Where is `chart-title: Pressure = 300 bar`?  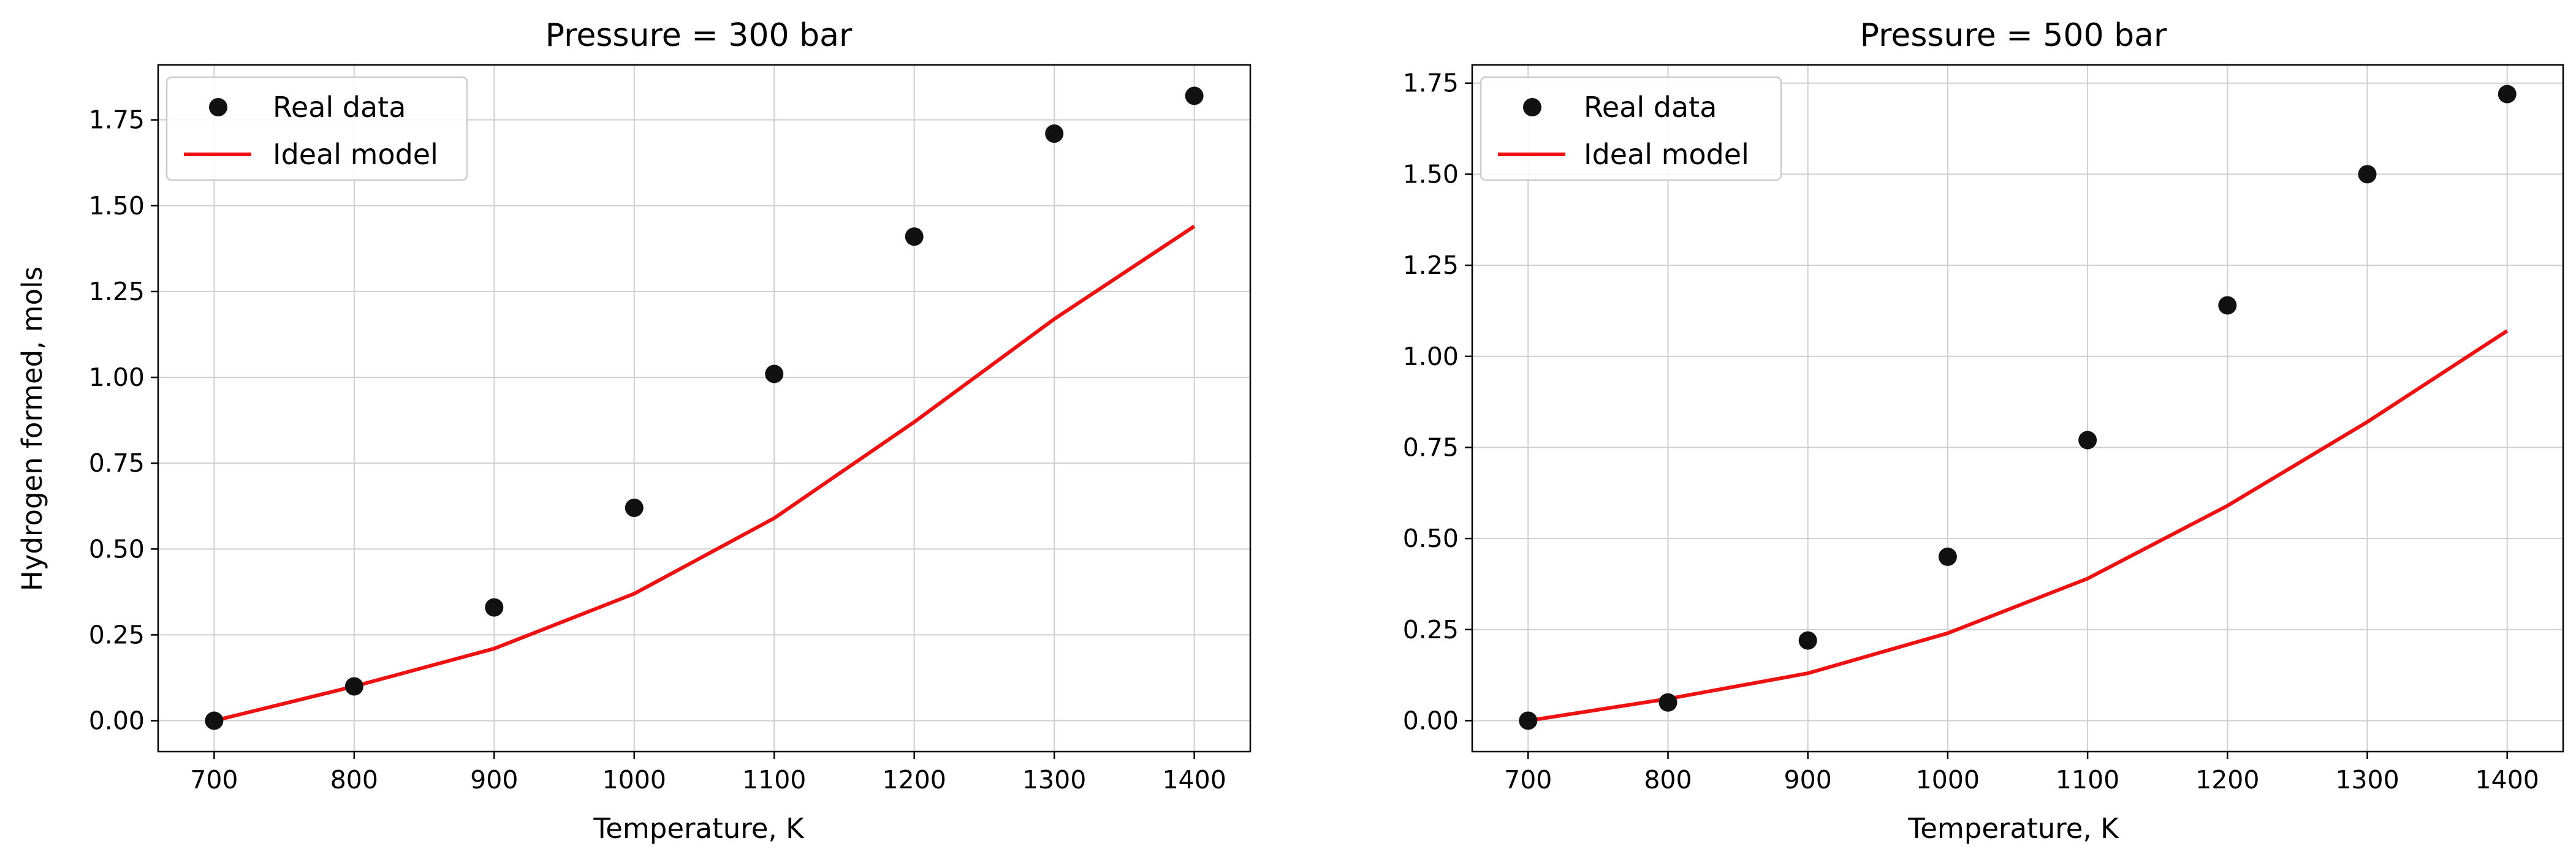 chart-title: Pressure = 300 bar is located at coordinates (699, 35).